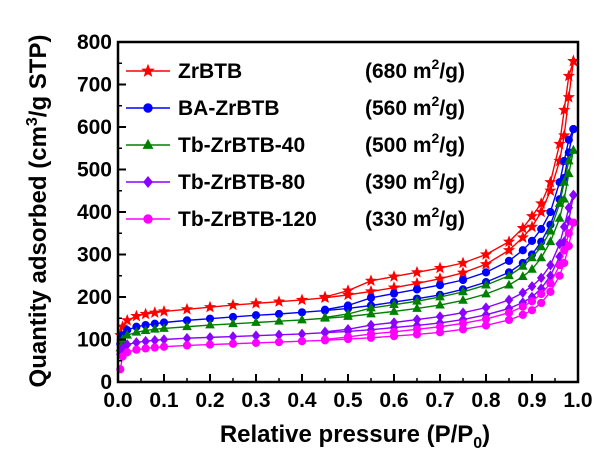  I want to click on legend-surface-area-value: (680 m, so click(398, 71).